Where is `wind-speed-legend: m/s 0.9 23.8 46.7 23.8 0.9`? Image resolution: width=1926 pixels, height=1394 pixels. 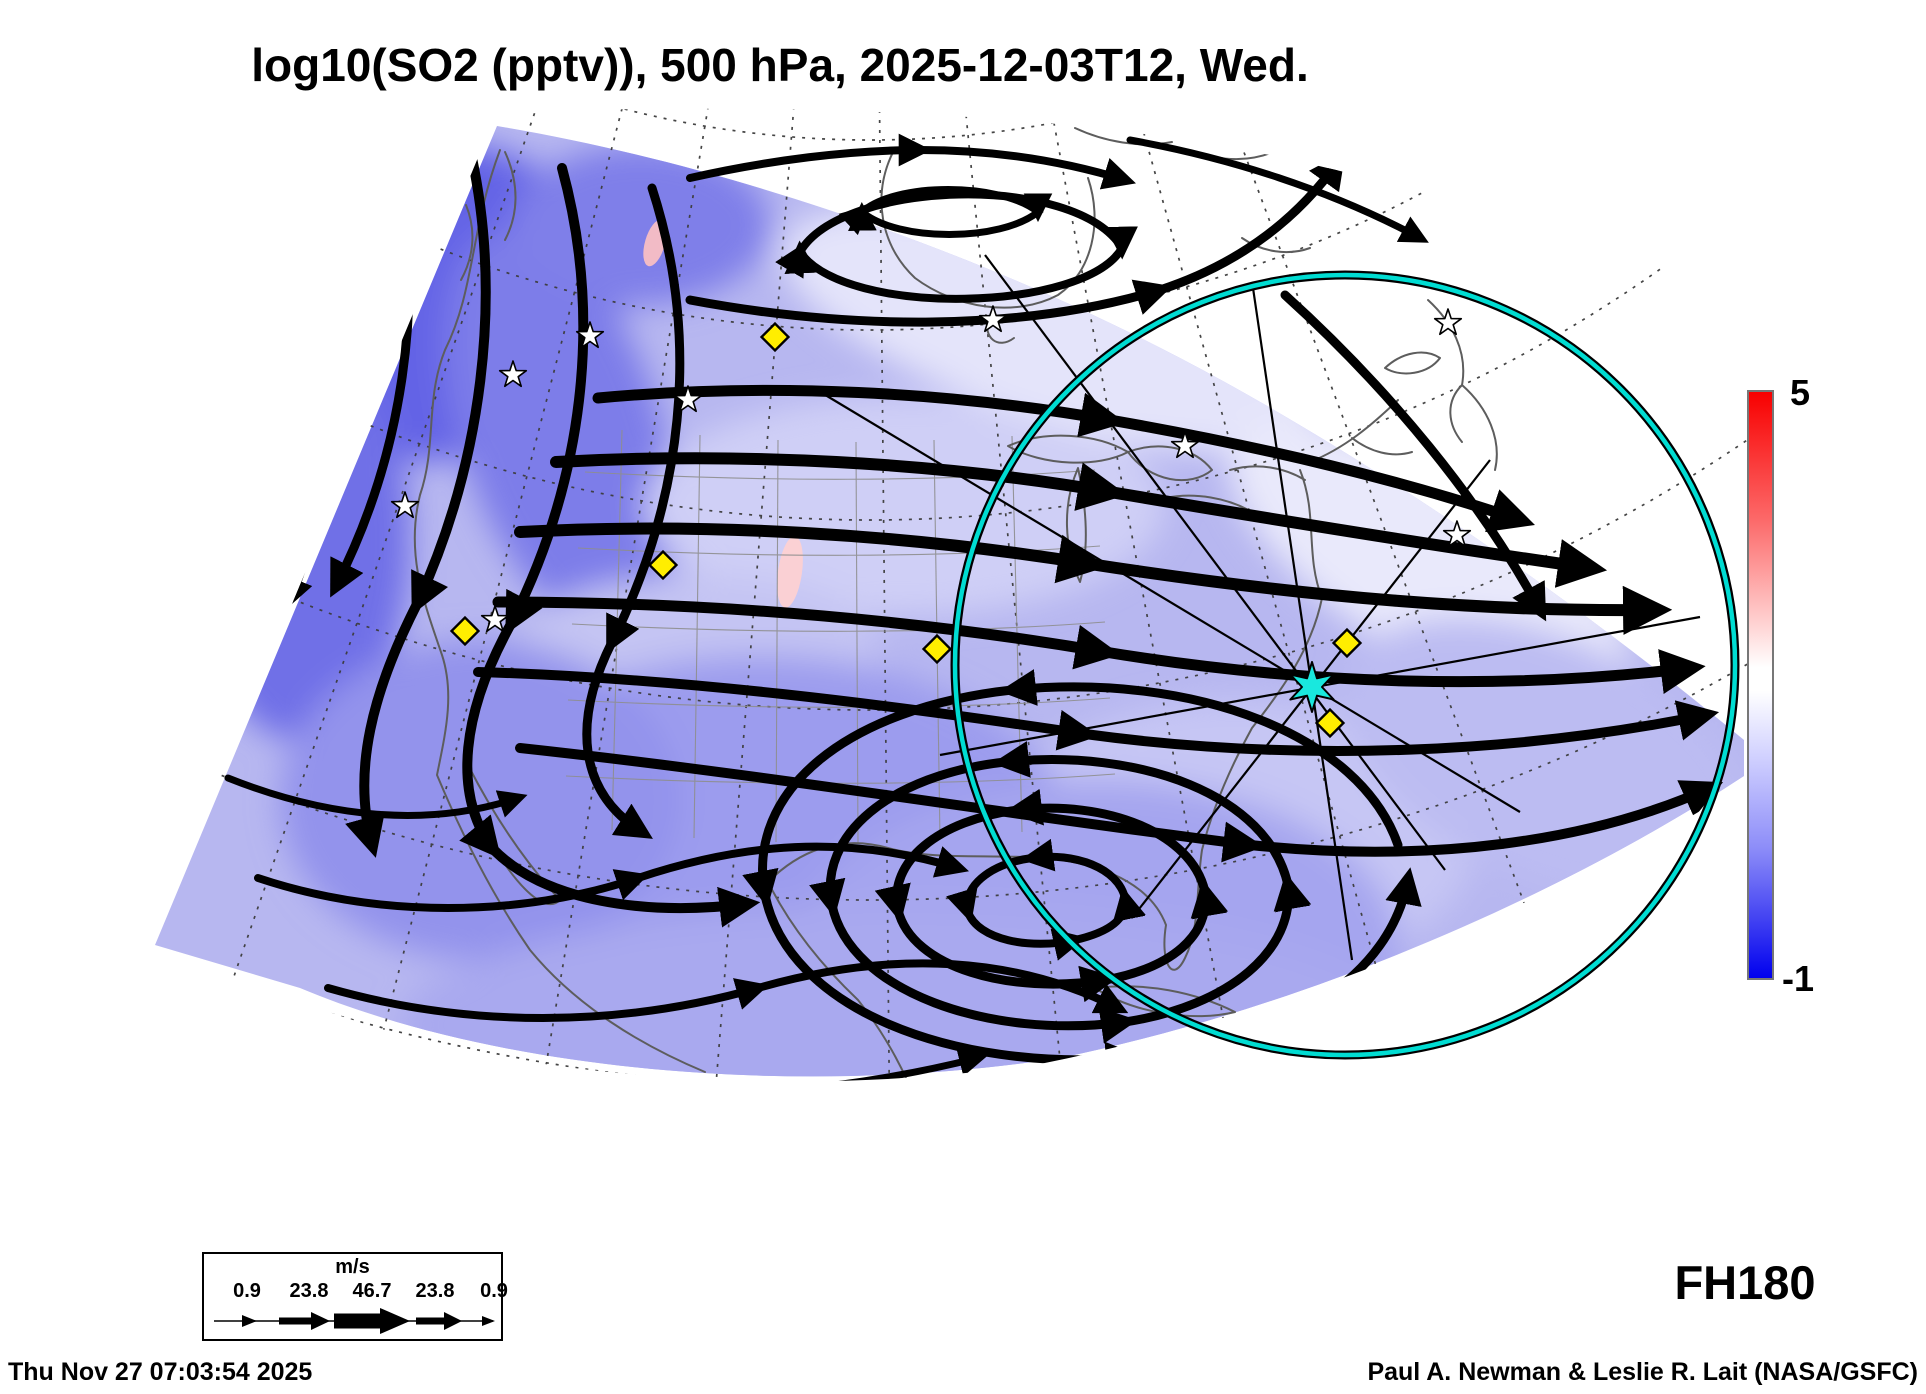 wind-speed-legend: m/s 0.9 23.8 46.7 23.8 0.9 is located at coordinates (355, 1296).